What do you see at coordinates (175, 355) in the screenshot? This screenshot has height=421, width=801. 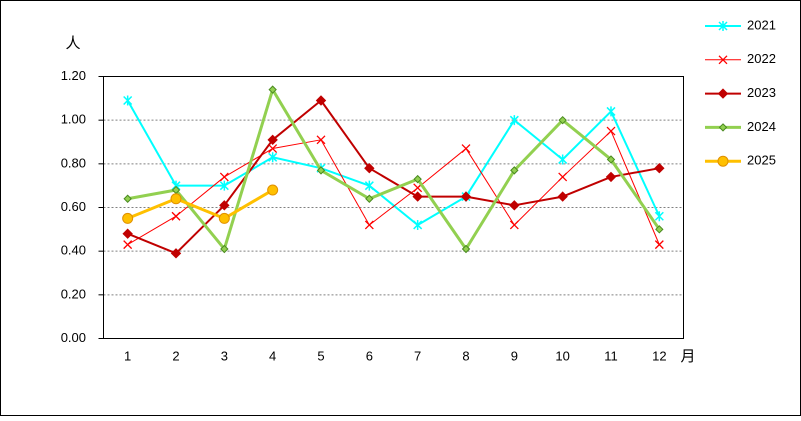 I see `x-tick-label: 2` at bounding box center [175, 355].